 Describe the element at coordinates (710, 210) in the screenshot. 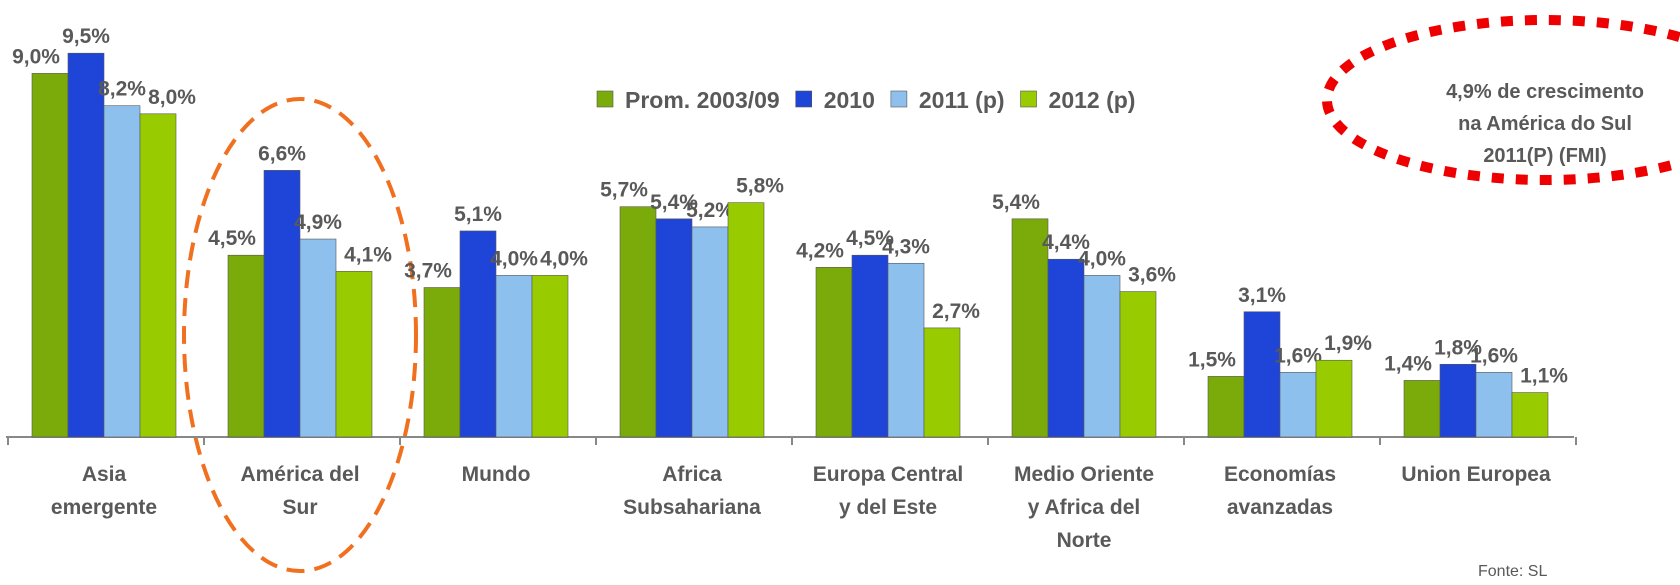

I see `value-label: 5,2%` at that location.